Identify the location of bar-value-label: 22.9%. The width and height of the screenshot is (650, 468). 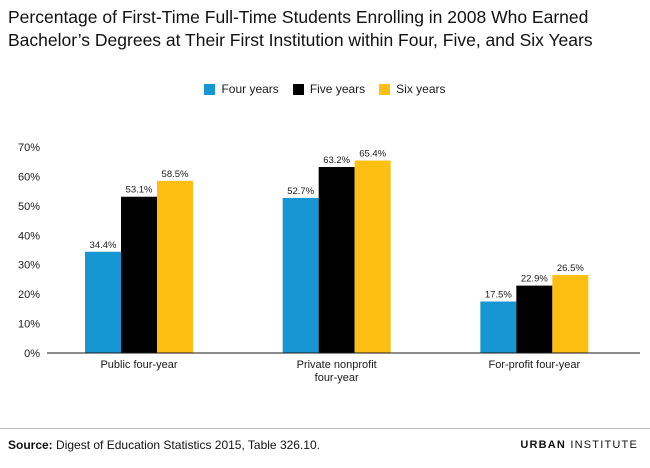
(534, 279).